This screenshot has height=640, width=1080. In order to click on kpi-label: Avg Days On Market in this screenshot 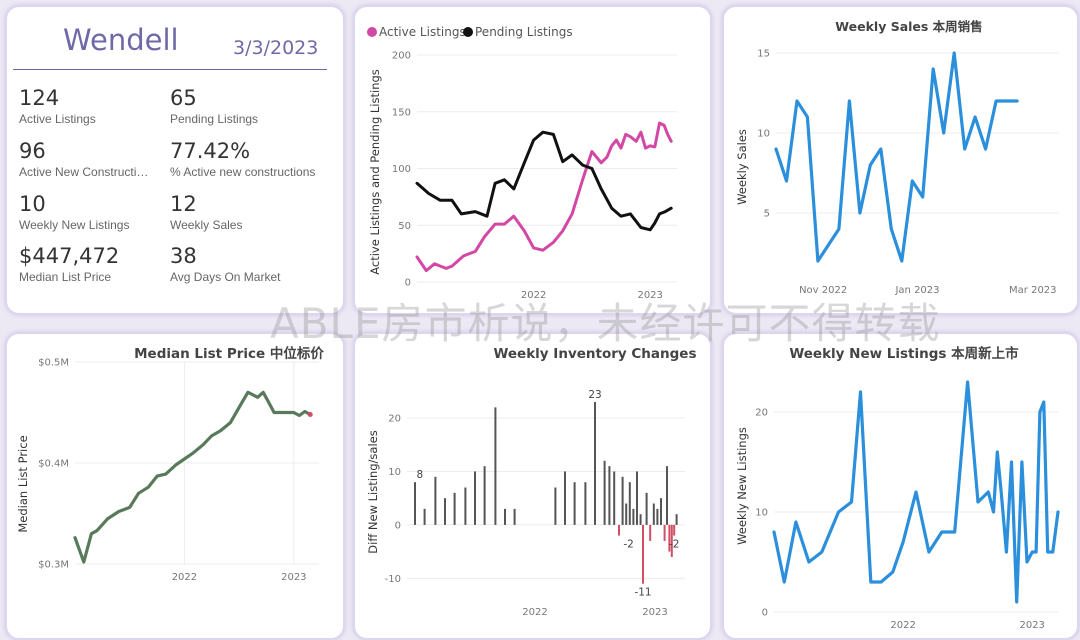, I will do `click(225, 277)`.